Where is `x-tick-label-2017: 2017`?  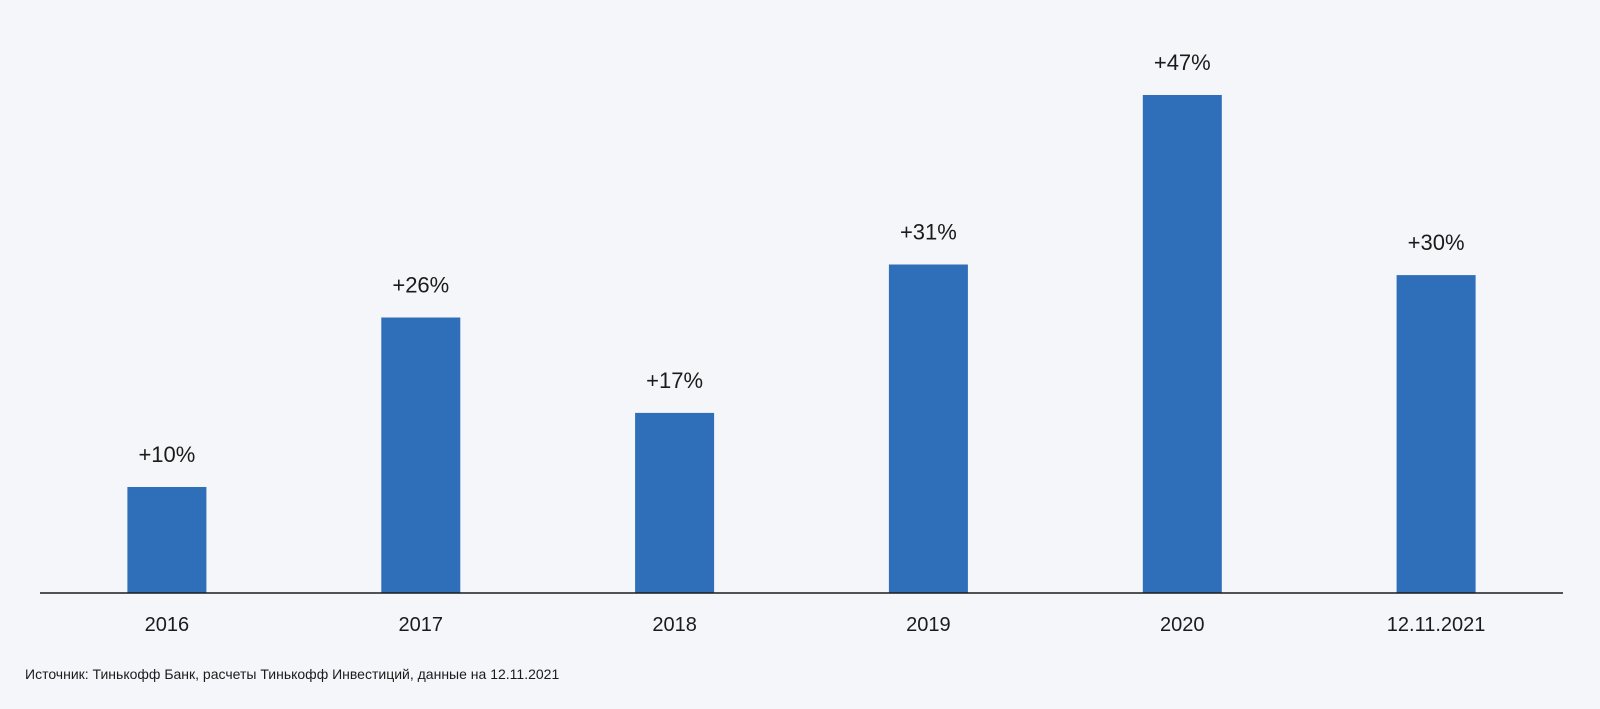 x-tick-label-2017: 2017 is located at coordinates (421, 625).